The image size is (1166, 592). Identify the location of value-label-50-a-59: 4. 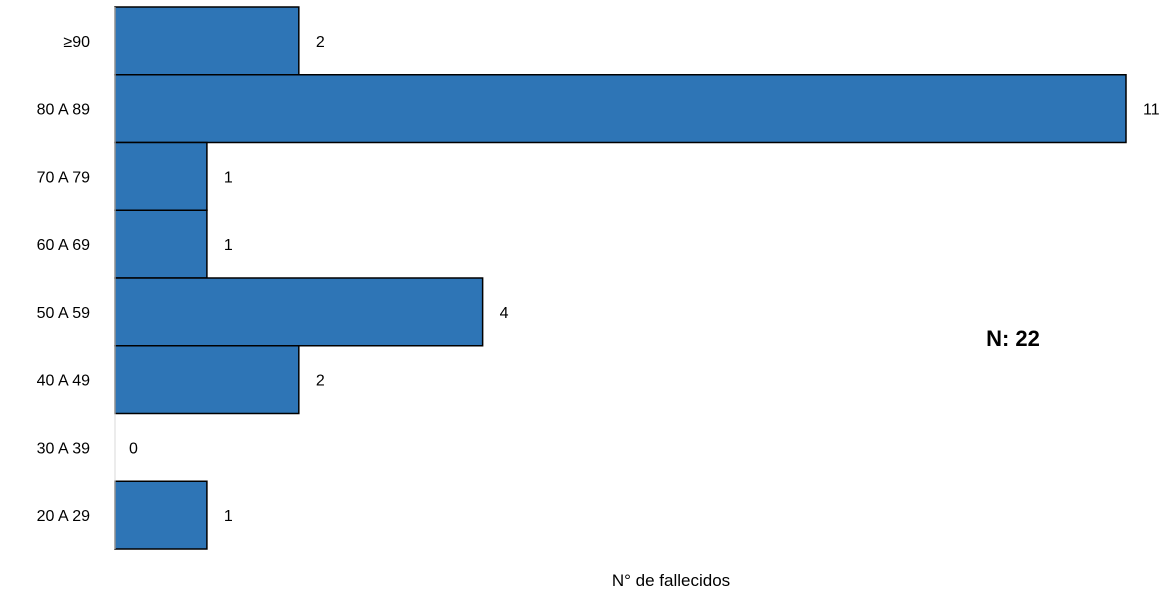
(504, 313).